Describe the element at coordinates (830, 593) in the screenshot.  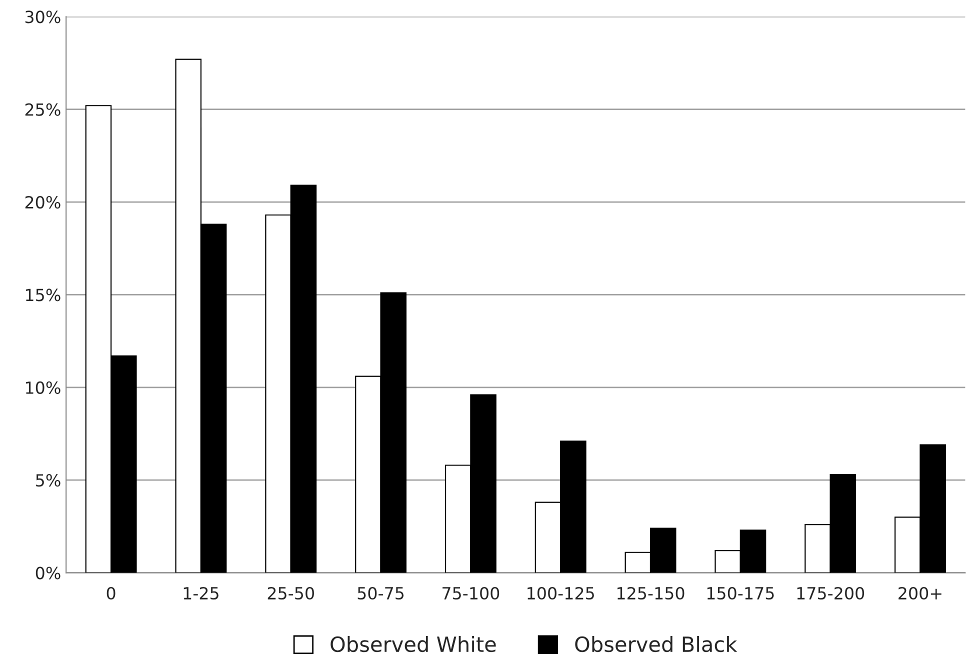
I see `x-tick-label: 175-200` at that location.